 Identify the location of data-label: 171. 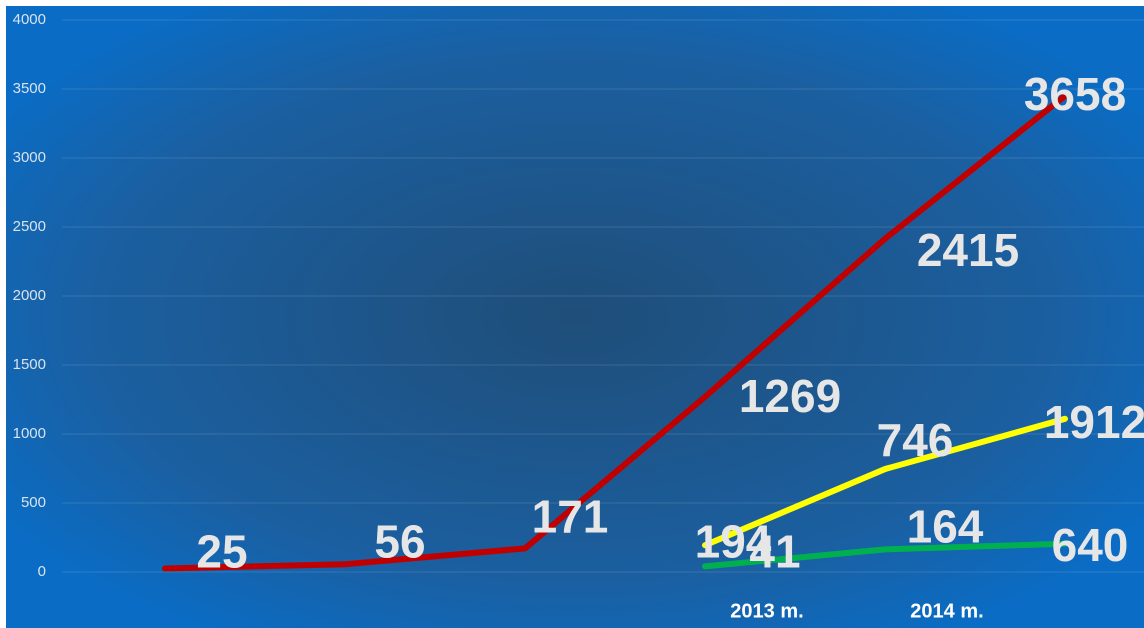
(570, 517).